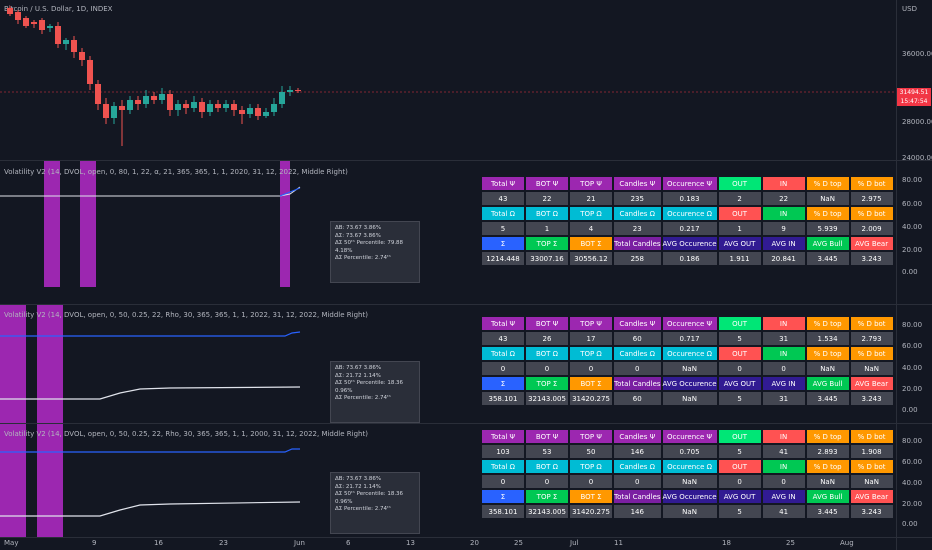 Image resolution: width=932 pixels, height=550 pixels. What do you see at coordinates (689, 228) in the screenshot?
I see `table-cell: 0.217` at bounding box center [689, 228].